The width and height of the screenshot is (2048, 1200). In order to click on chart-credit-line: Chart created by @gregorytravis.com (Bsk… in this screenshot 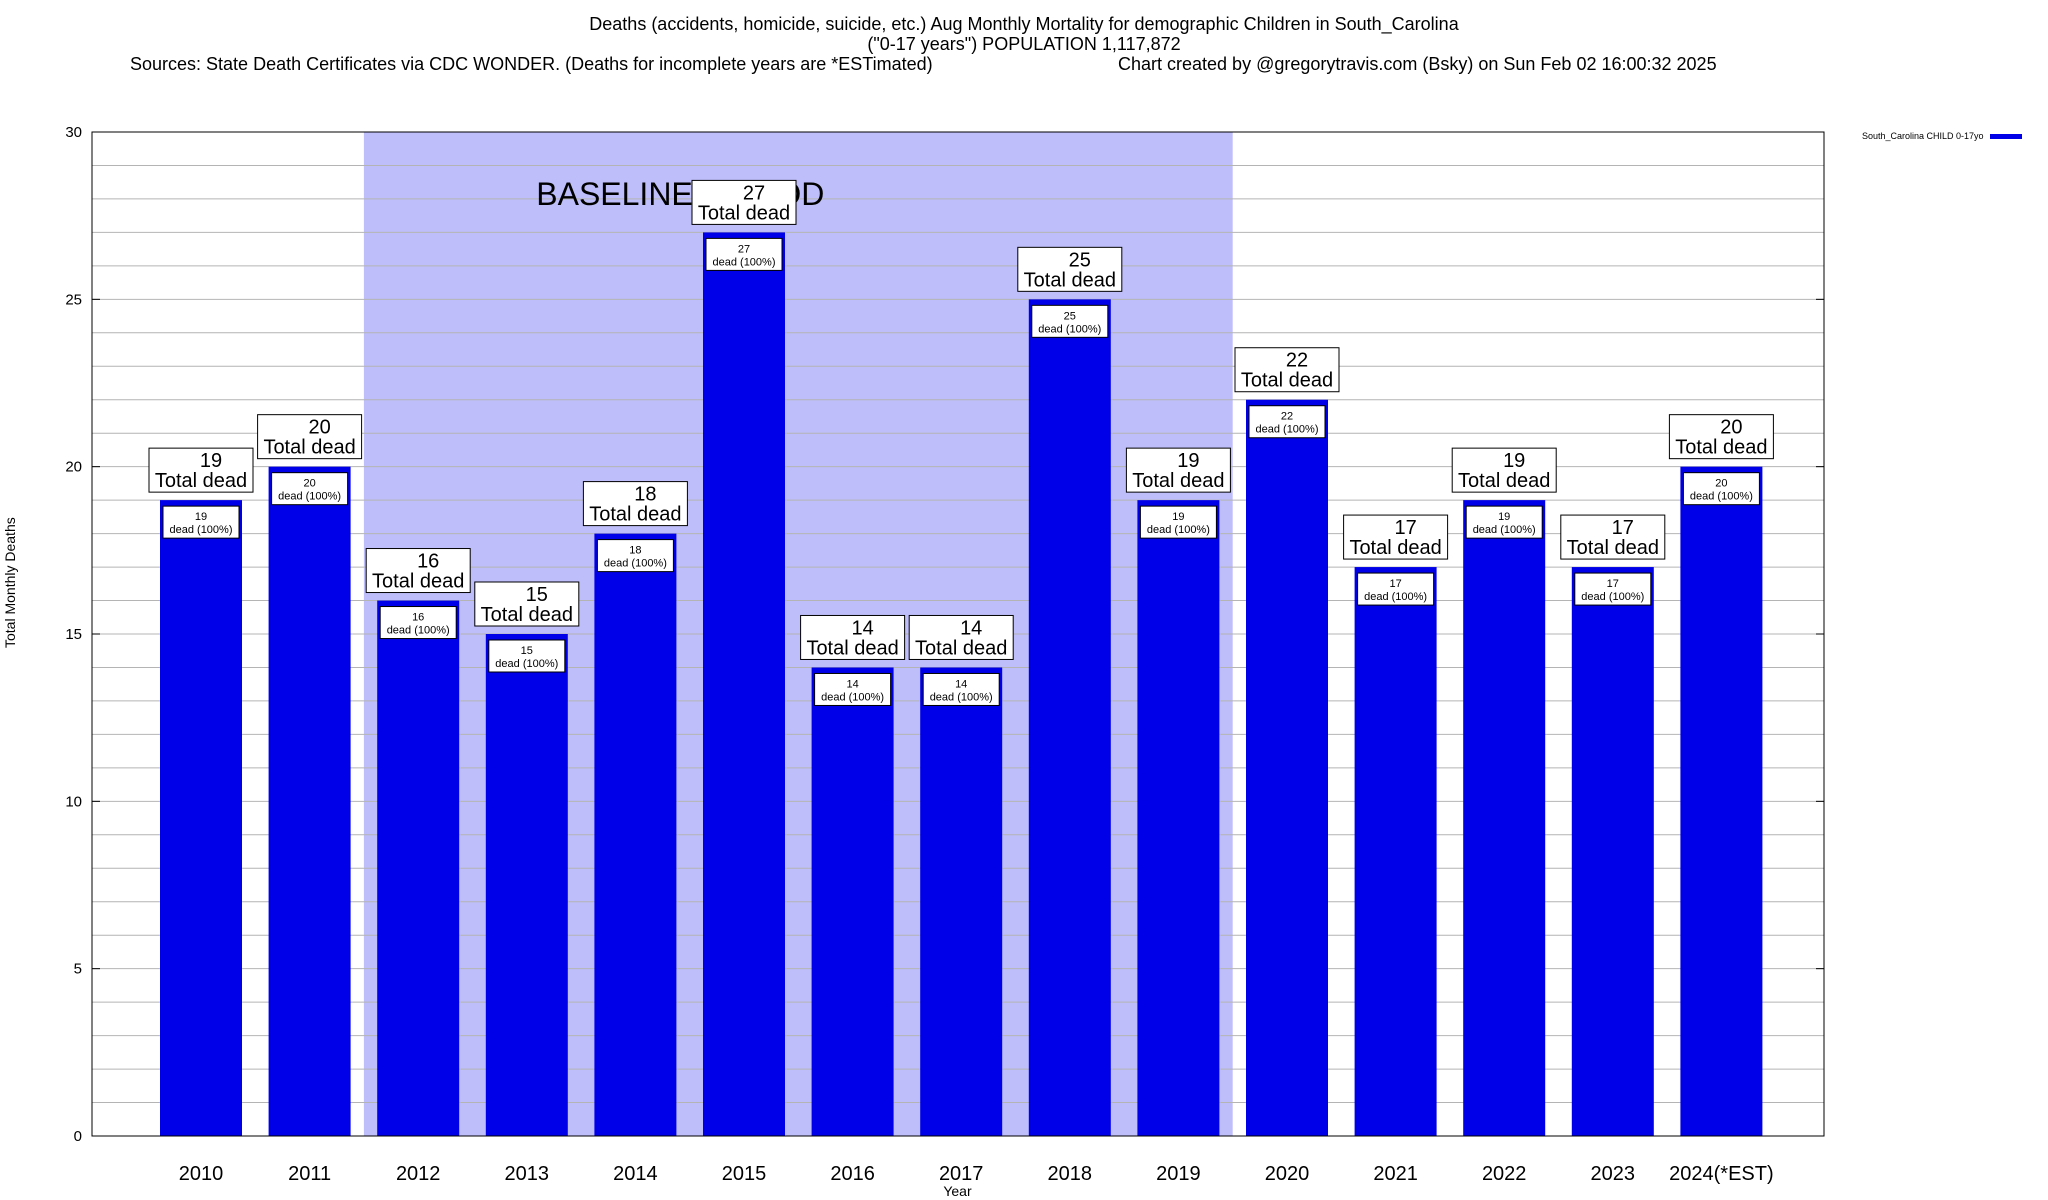, I will do `click(1417, 64)`.